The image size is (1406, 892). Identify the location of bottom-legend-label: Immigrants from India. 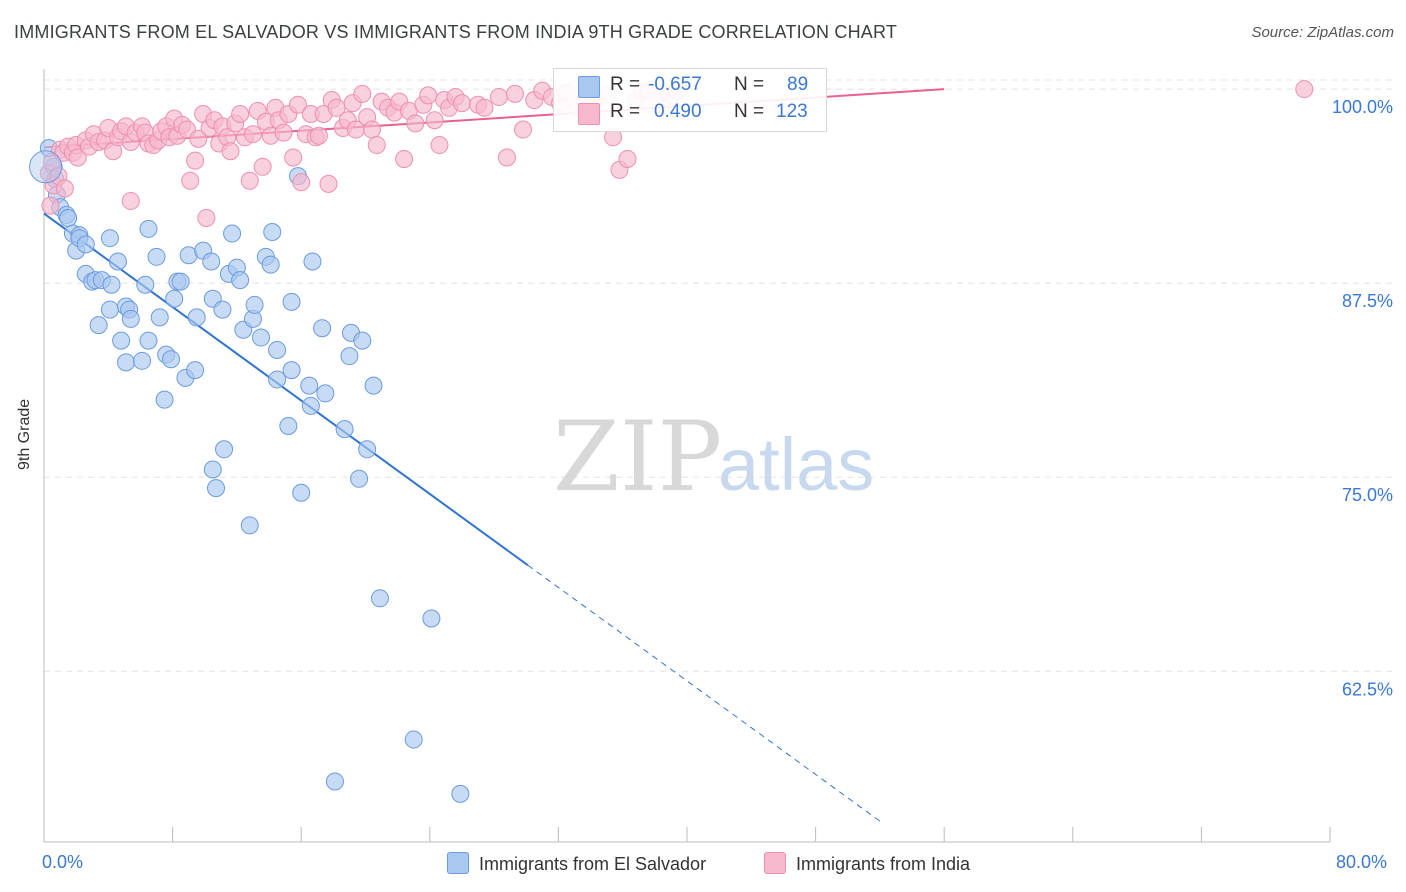
(883, 864).